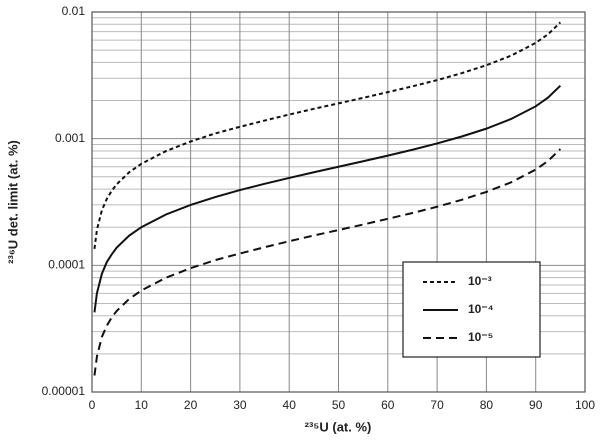 This screenshot has width=601, height=444. I want to click on x-tick-label: 20, so click(191, 405).